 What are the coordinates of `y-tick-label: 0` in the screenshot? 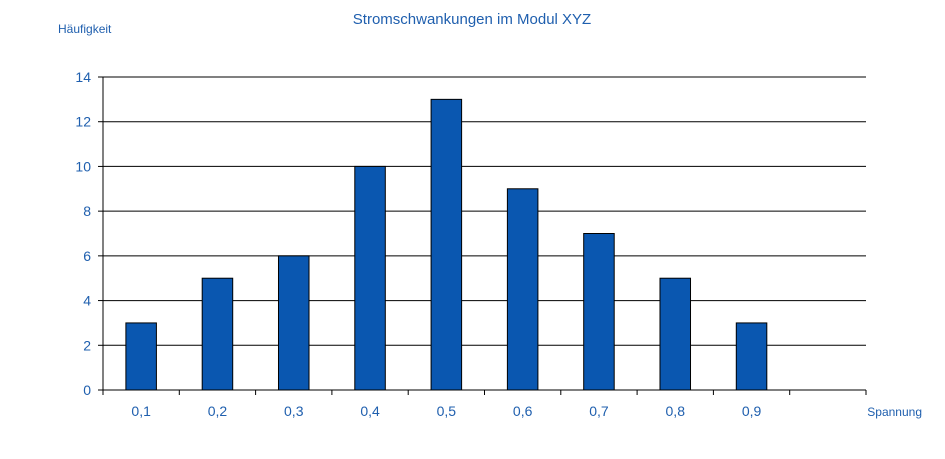 It's located at (87, 390).